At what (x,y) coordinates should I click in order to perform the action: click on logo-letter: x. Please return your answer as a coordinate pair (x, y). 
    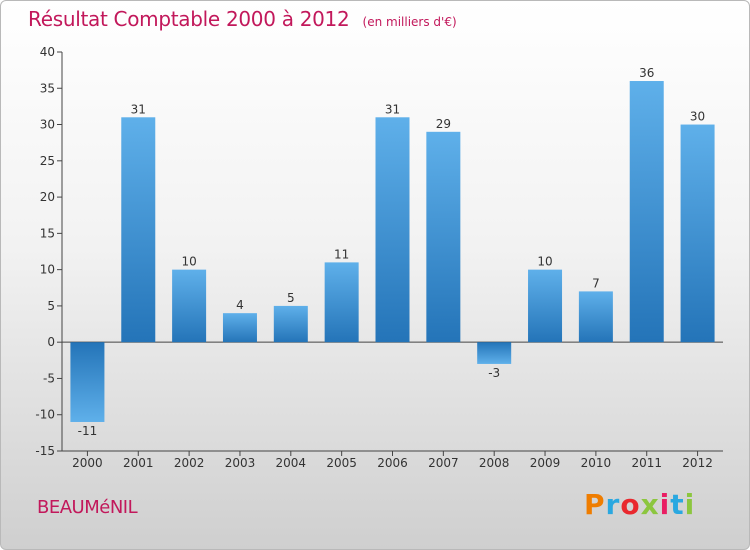
    Looking at the image, I should click on (650, 504).